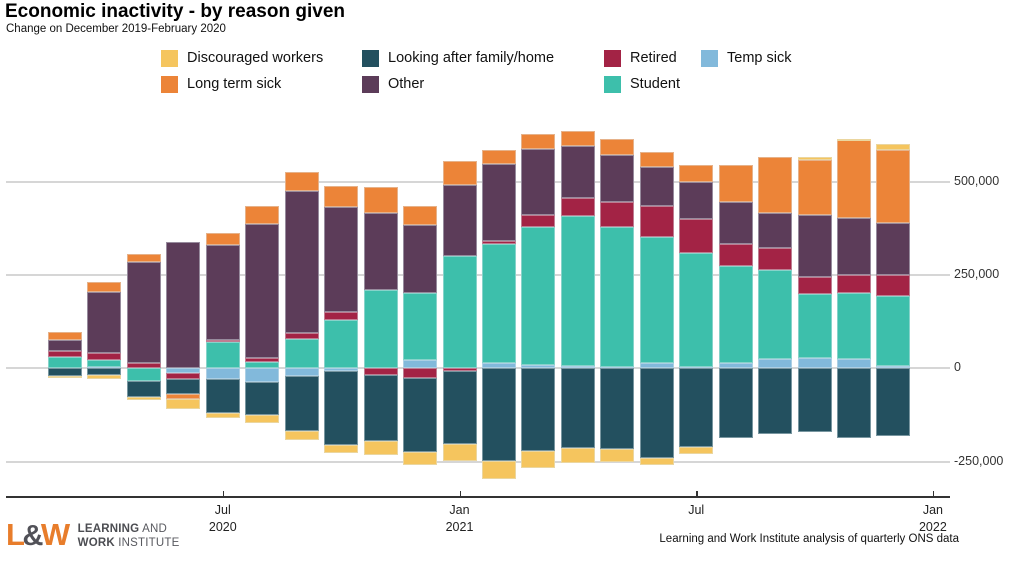  Describe the element at coordinates (96, 542) in the screenshot. I see `logo-line2-bold: WORK` at that location.